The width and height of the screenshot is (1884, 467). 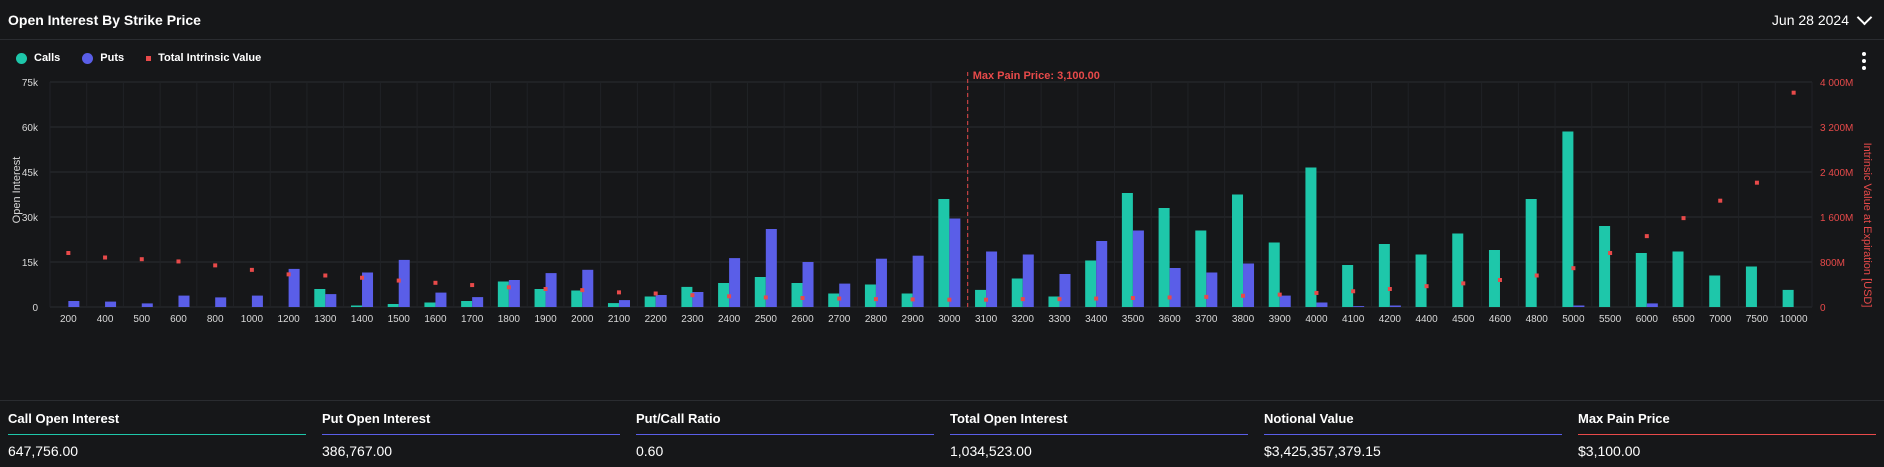 I want to click on x-tick-label: 7000, so click(x=1720, y=319).